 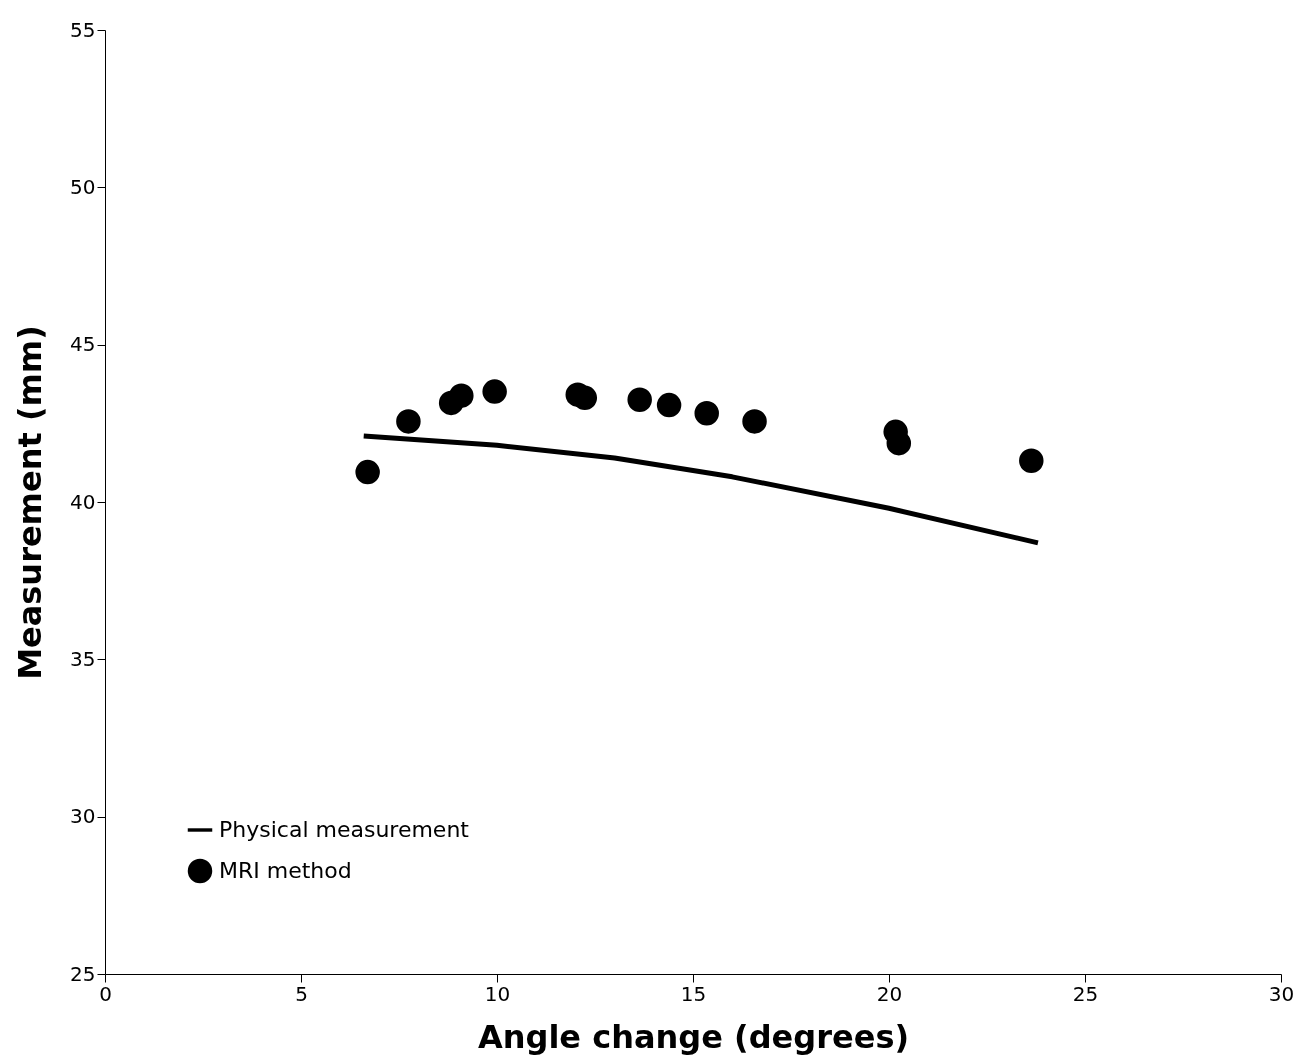 What do you see at coordinates (83, 29) in the screenshot?
I see `y-tick-label: 55` at bounding box center [83, 29].